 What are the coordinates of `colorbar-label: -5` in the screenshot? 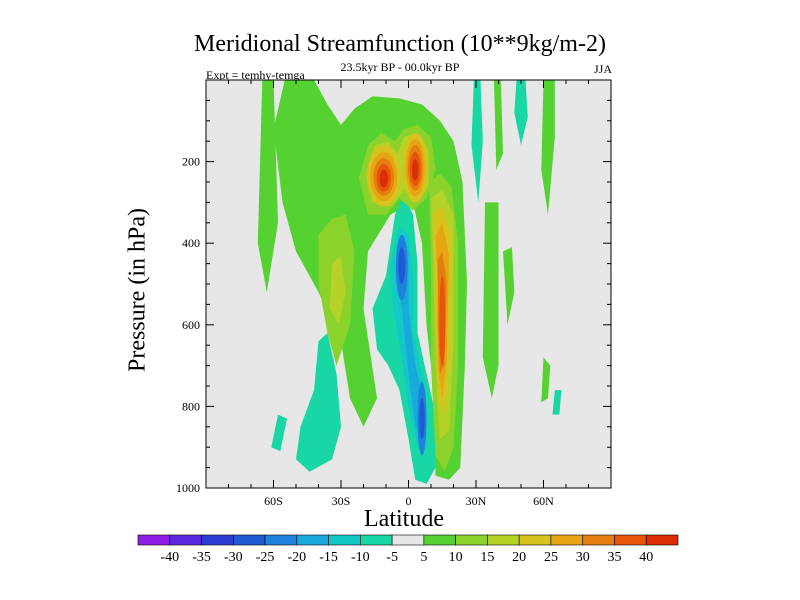 It's located at (392, 557).